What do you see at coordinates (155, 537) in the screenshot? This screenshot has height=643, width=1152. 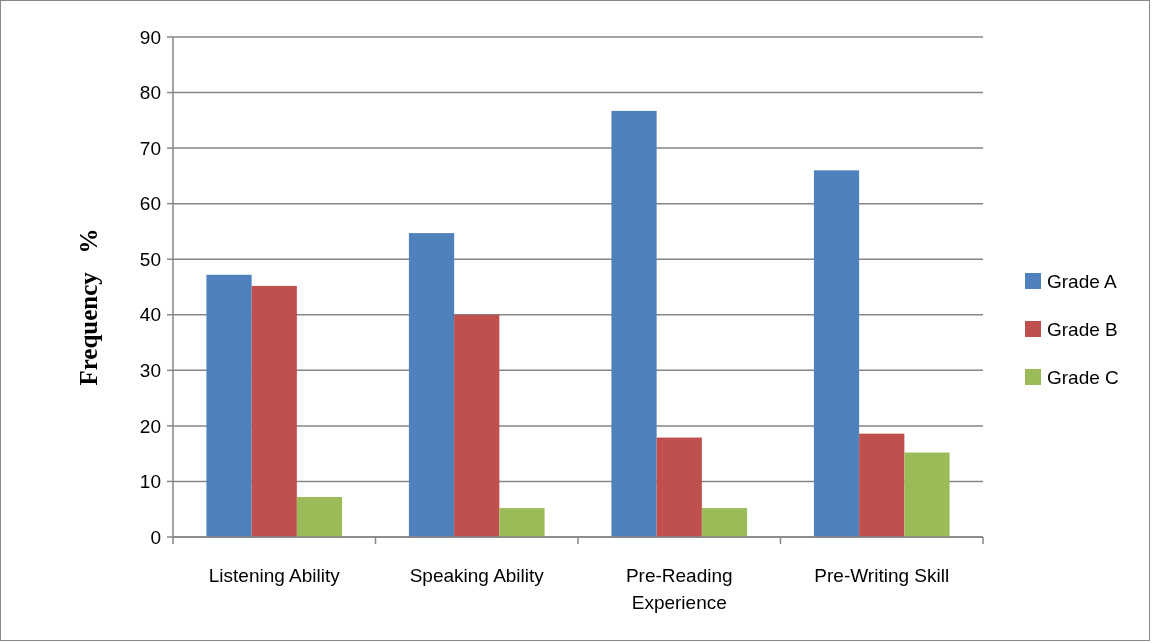 I see `y-tick-label: 0` at bounding box center [155, 537].